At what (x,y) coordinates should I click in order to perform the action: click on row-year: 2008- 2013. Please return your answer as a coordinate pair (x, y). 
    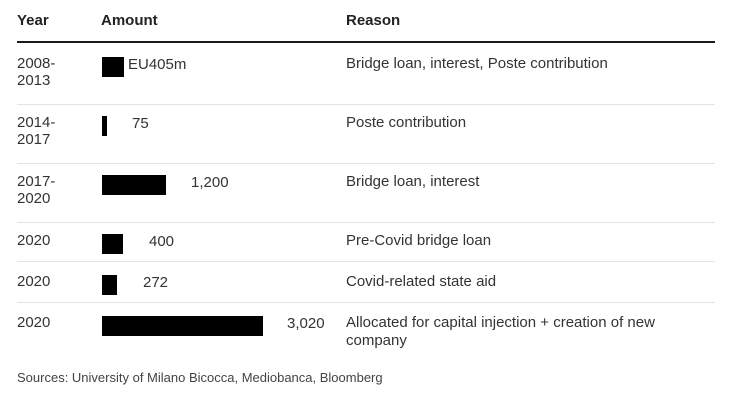
    Looking at the image, I should click on (52, 72).